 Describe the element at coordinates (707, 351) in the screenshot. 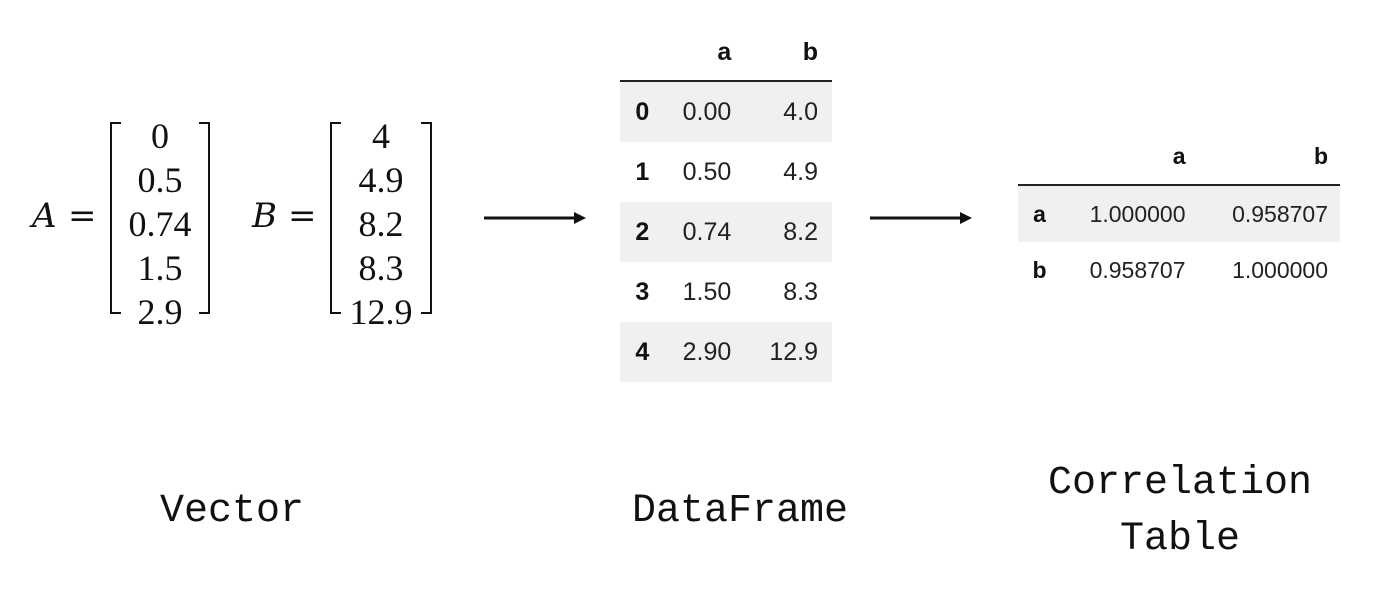

I see `table-cell: 2.90` at that location.